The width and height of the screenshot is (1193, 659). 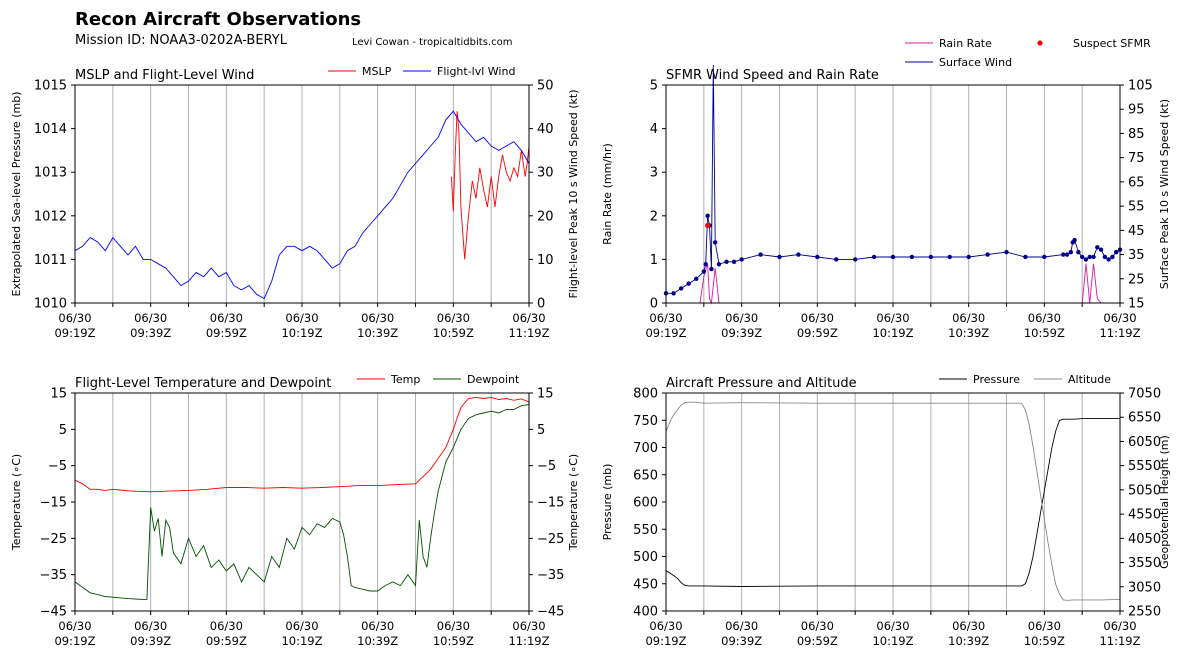 What do you see at coordinates (708, 225) in the screenshot?
I see `suspect-sfmr-point` at bounding box center [708, 225].